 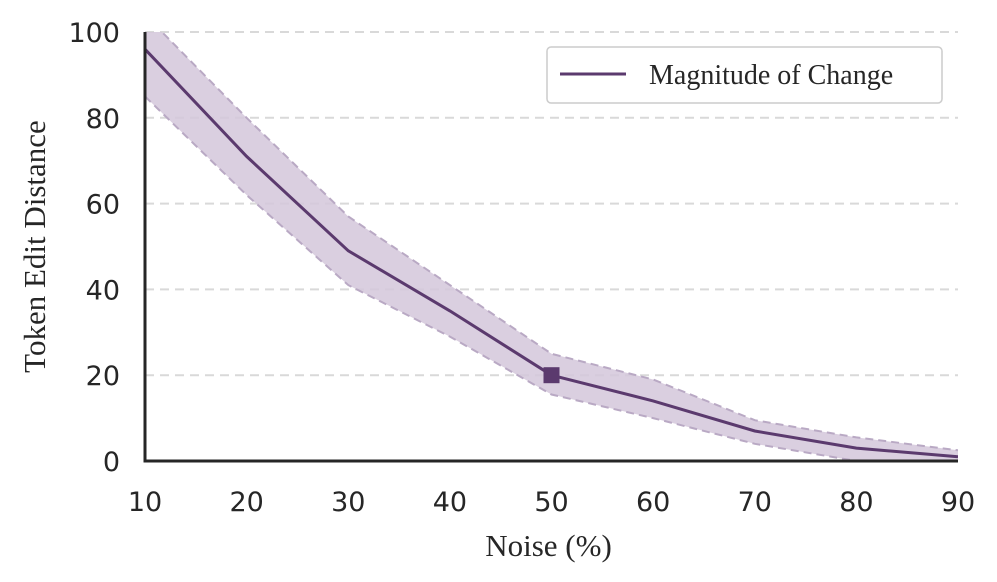 What do you see at coordinates (94, 33) in the screenshot?
I see `y-tick-label: 100` at bounding box center [94, 33].